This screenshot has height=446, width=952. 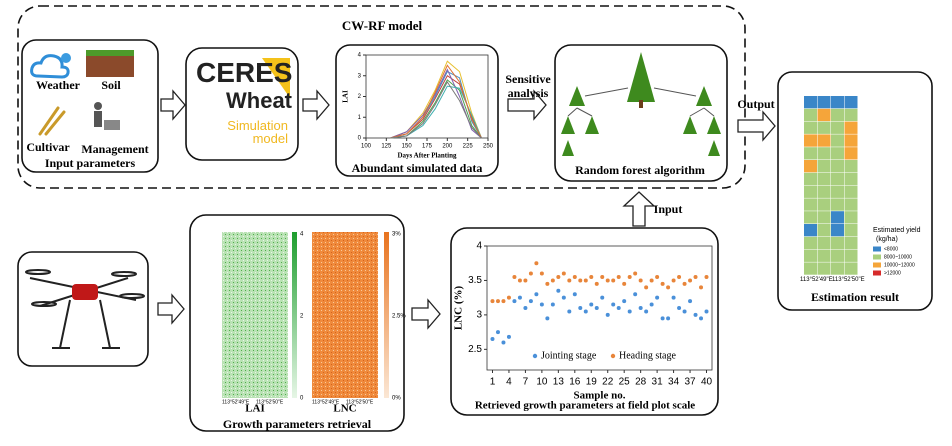 I want to click on model-text: model, so click(x=271, y=138).